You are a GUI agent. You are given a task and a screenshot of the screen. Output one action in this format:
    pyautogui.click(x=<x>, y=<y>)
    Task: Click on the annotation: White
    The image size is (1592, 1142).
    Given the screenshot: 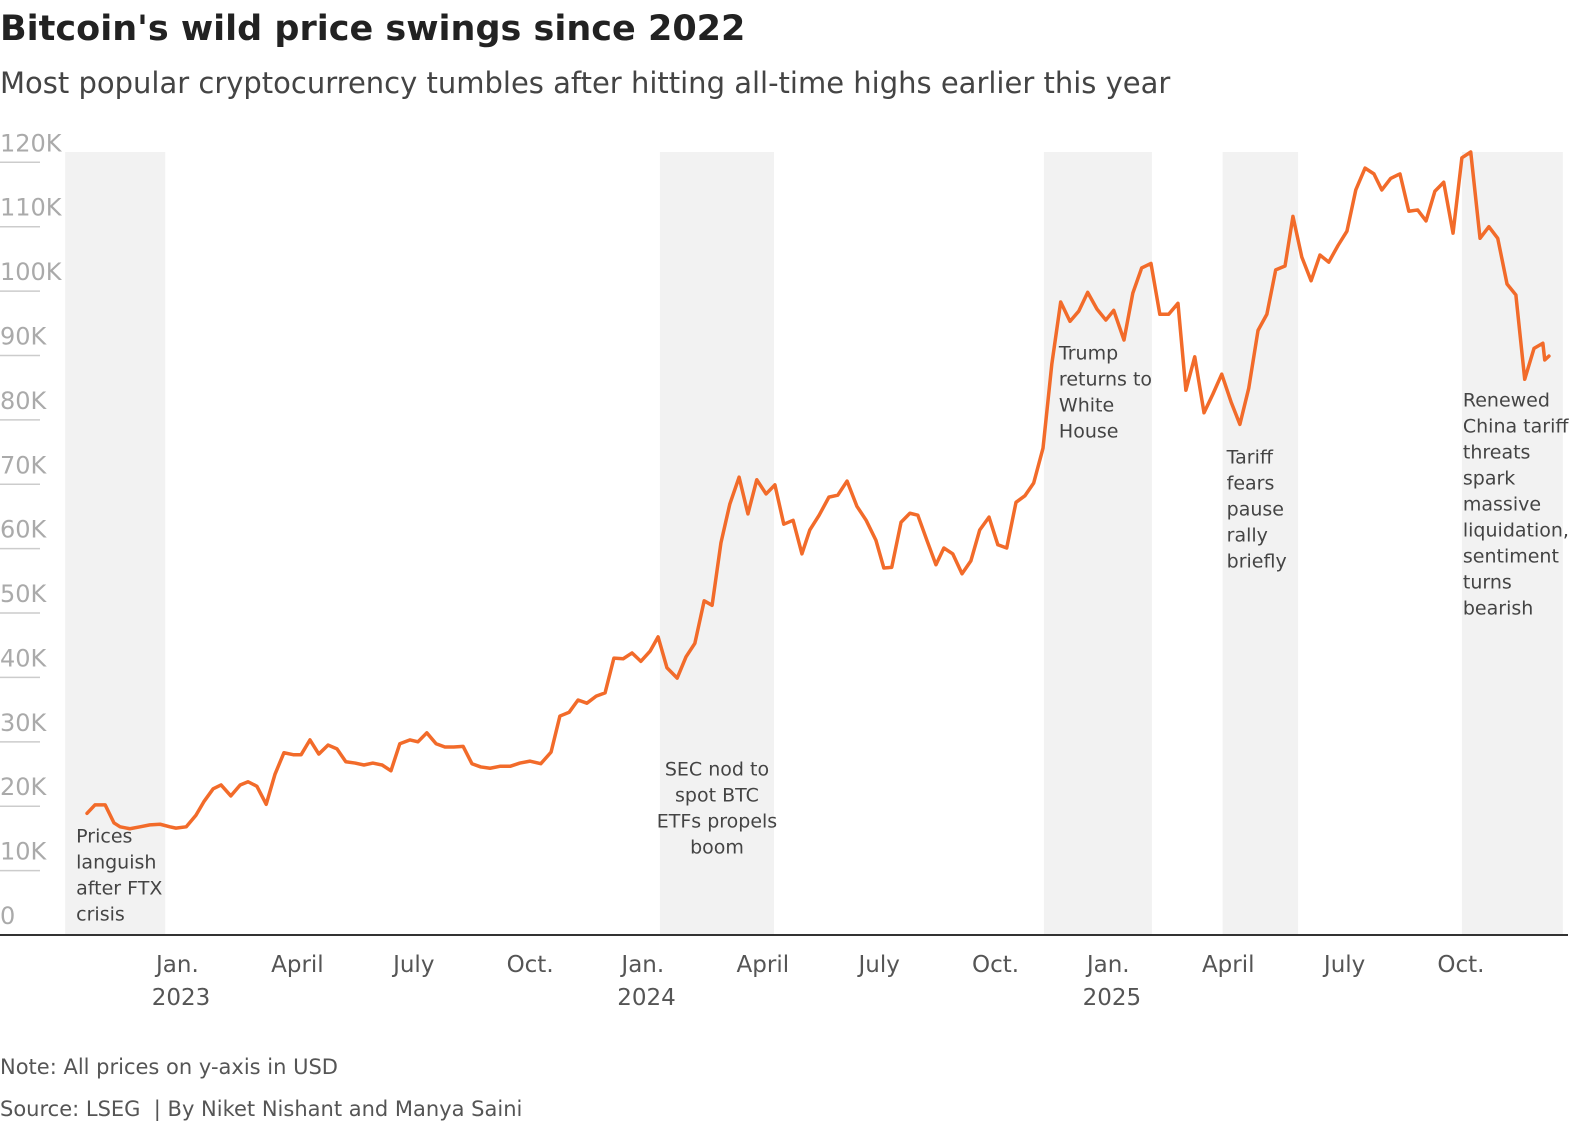 What is the action you would take?
    pyautogui.click(x=1086, y=406)
    